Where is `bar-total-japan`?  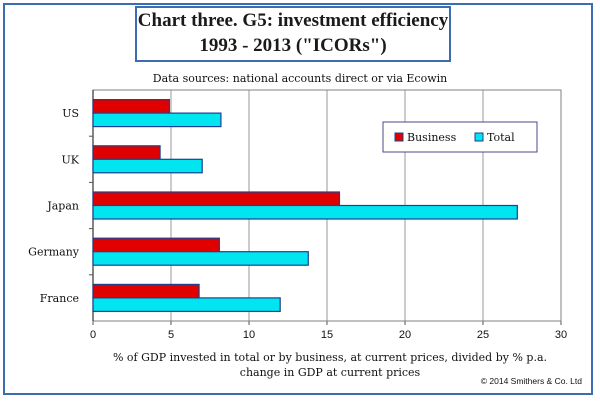 bar-total-japan is located at coordinates (305, 212).